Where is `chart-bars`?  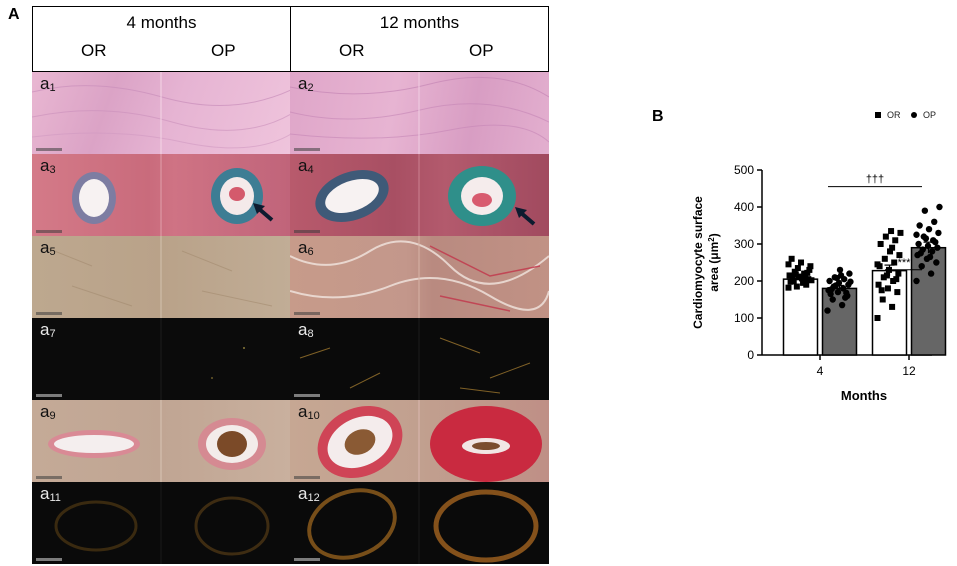
chart-bars is located at coordinates (864, 298).